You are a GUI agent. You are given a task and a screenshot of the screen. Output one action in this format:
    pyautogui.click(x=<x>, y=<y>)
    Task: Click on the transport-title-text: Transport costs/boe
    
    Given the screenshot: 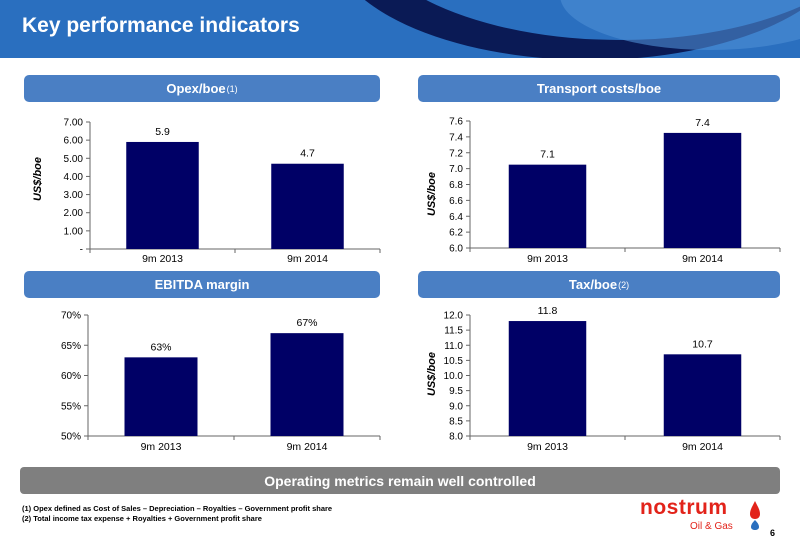 What is the action you would take?
    pyautogui.click(x=599, y=88)
    